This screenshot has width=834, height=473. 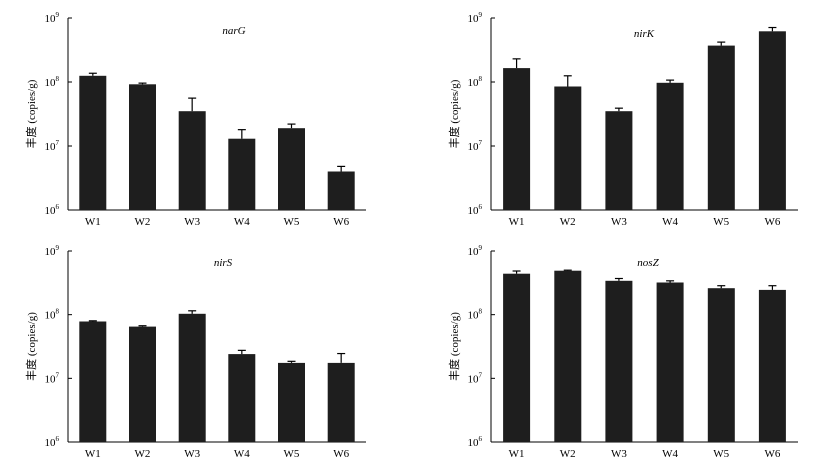 I want to click on panel-title: nirK, so click(x=644, y=34).